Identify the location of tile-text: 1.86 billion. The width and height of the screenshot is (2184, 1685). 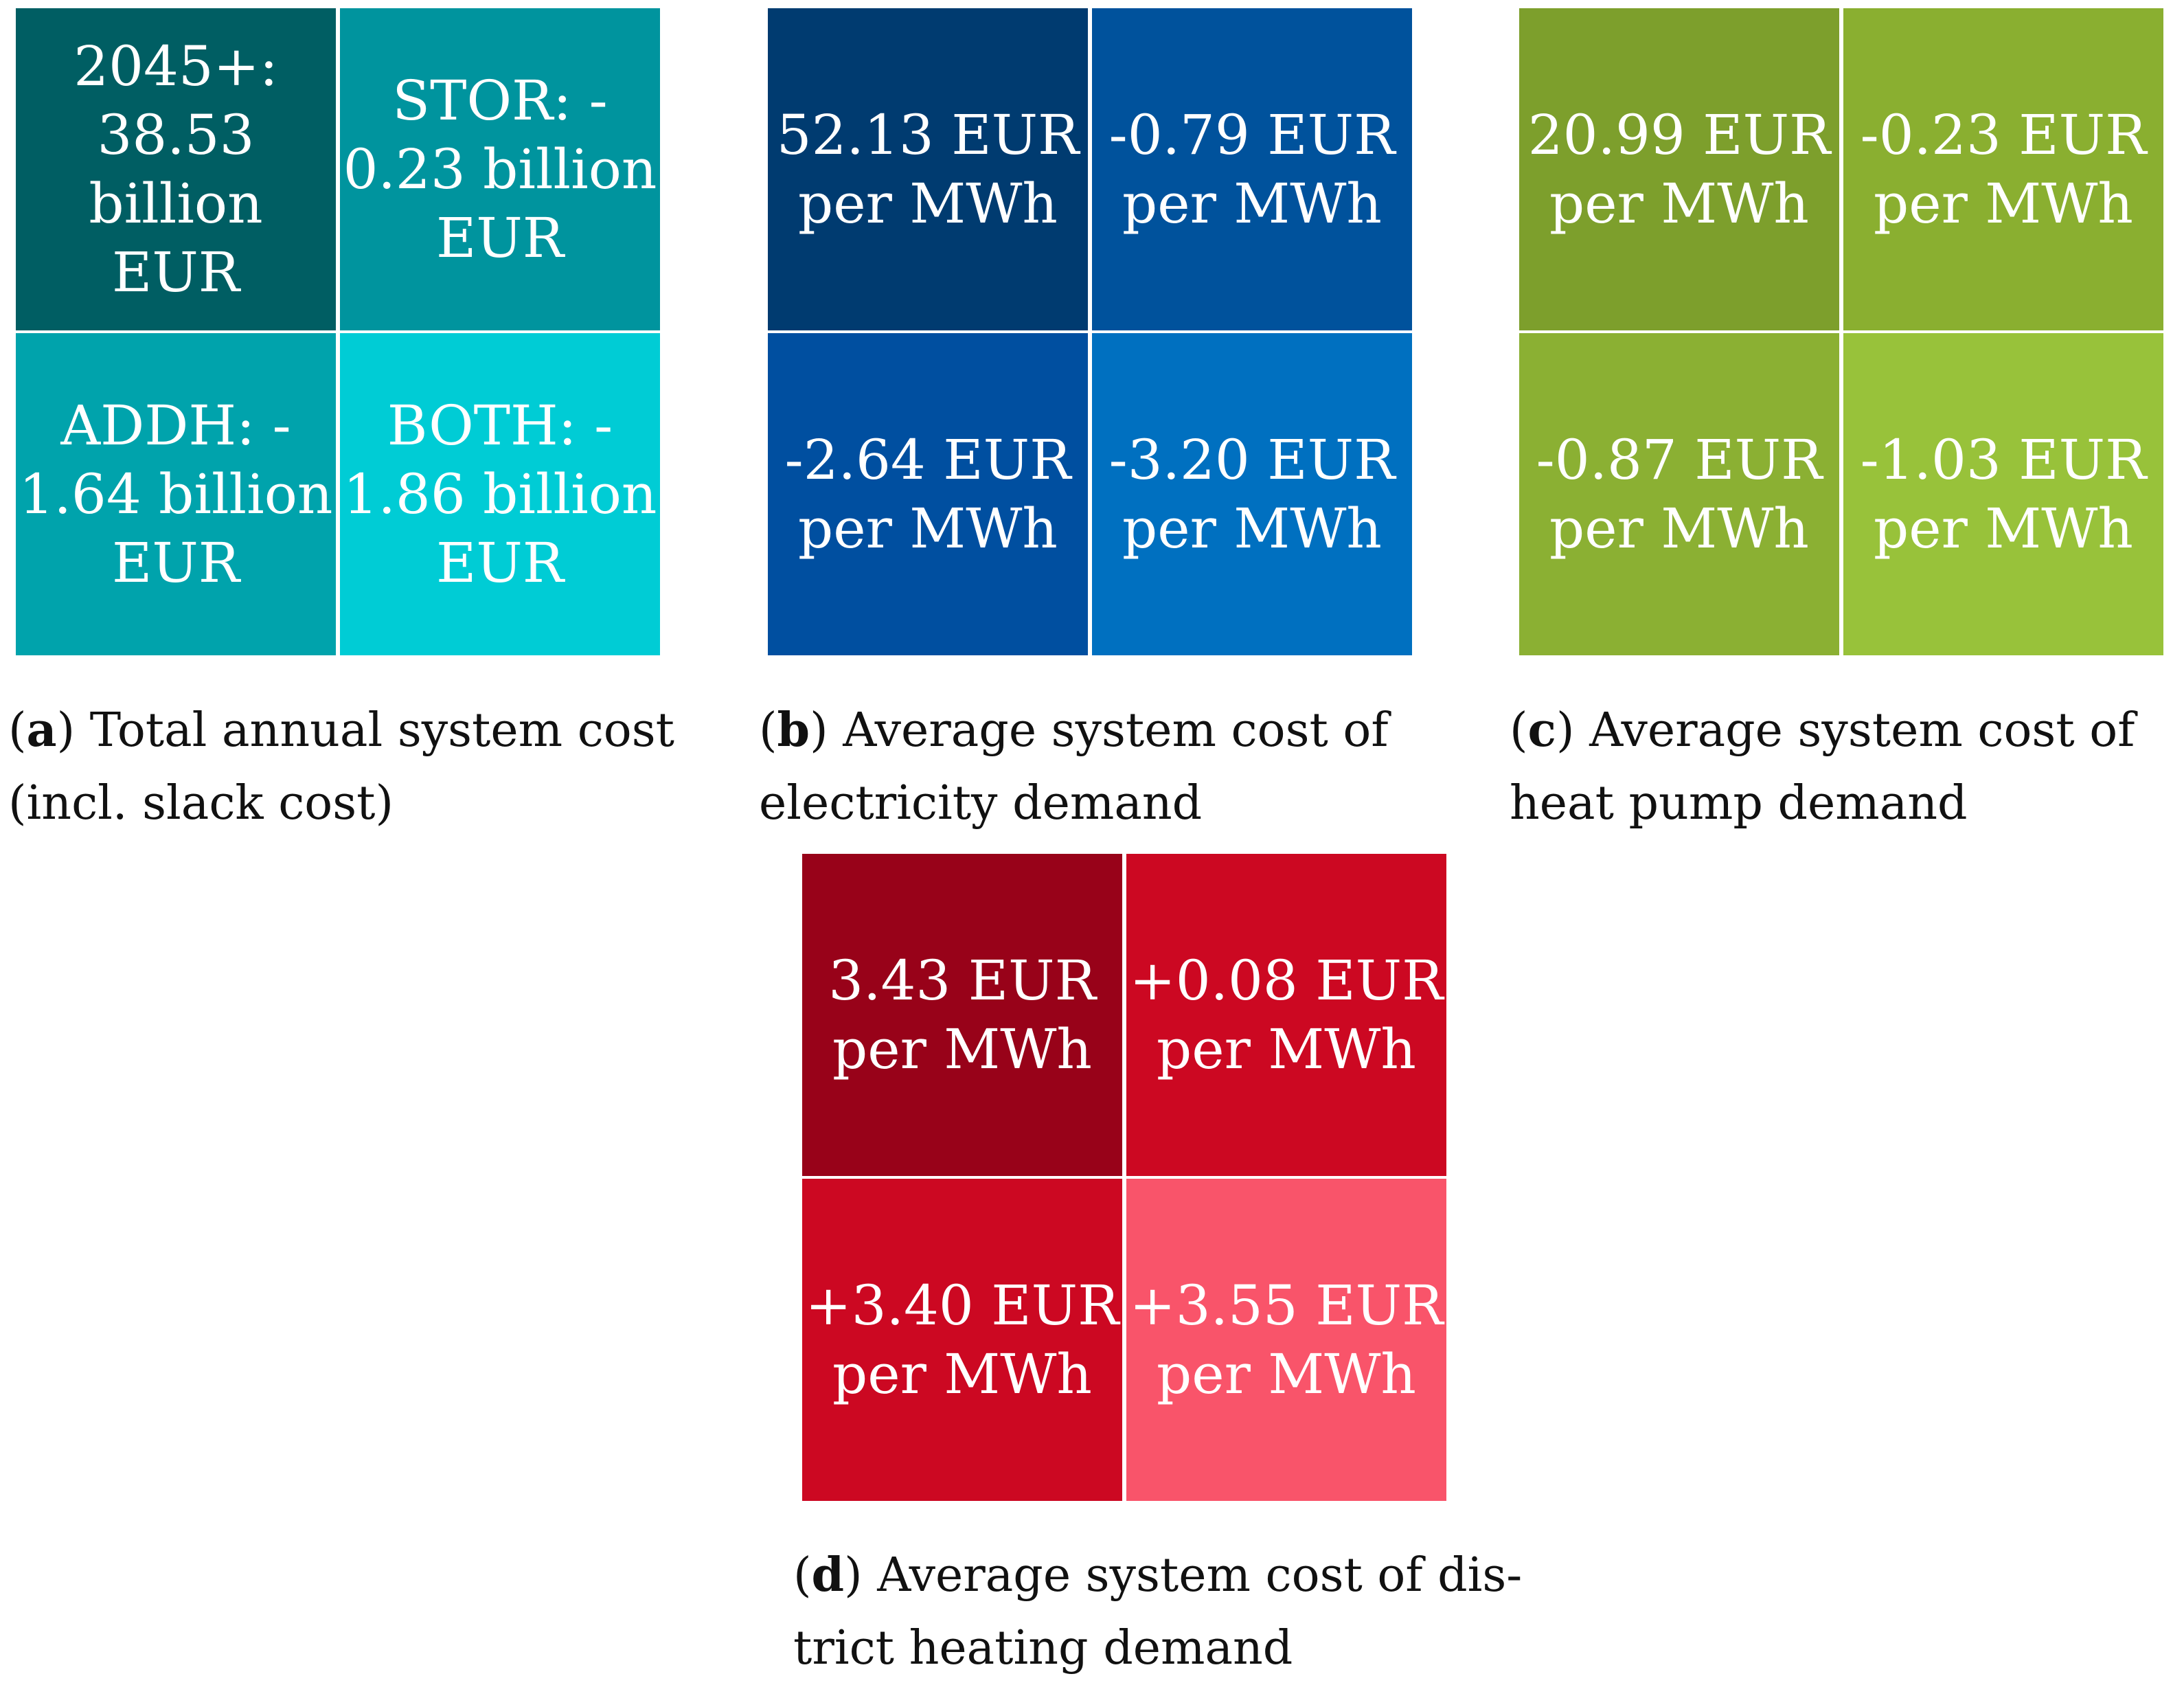
(500, 494).